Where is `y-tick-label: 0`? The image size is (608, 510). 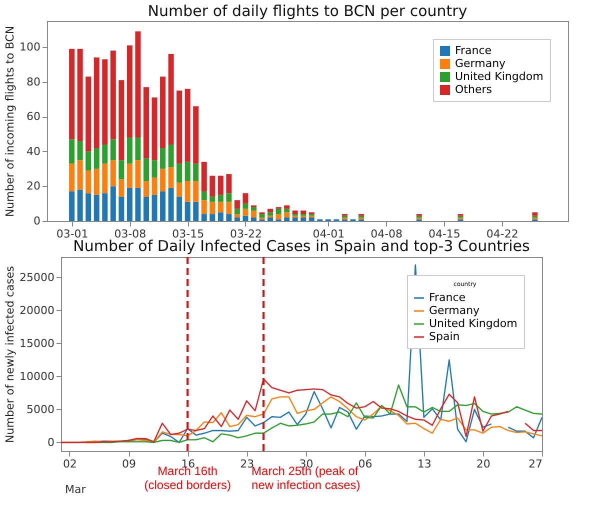
y-tick-label: 0 is located at coordinates (37, 221).